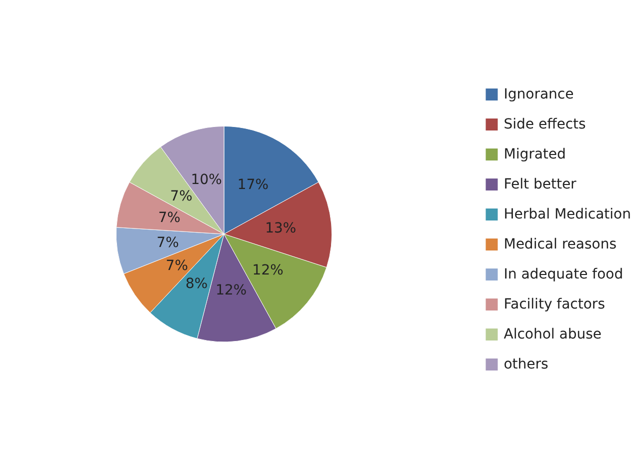 The height and width of the screenshot is (459, 640). Describe the element at coordinates (196, 284) in the screenshot. I see `data-label: 8%` at that location.